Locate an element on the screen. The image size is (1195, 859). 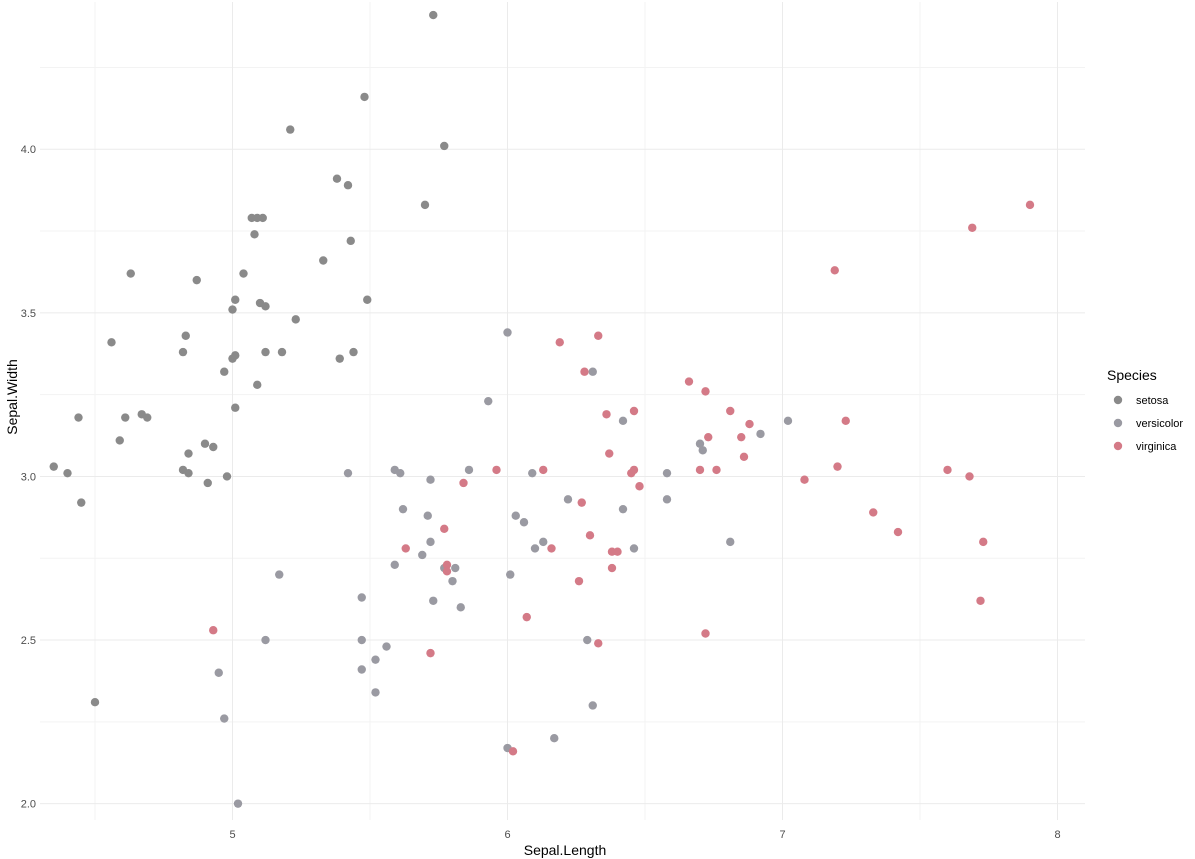
y-axis-title: Sepal.Width is located at coordinates (12, 396).